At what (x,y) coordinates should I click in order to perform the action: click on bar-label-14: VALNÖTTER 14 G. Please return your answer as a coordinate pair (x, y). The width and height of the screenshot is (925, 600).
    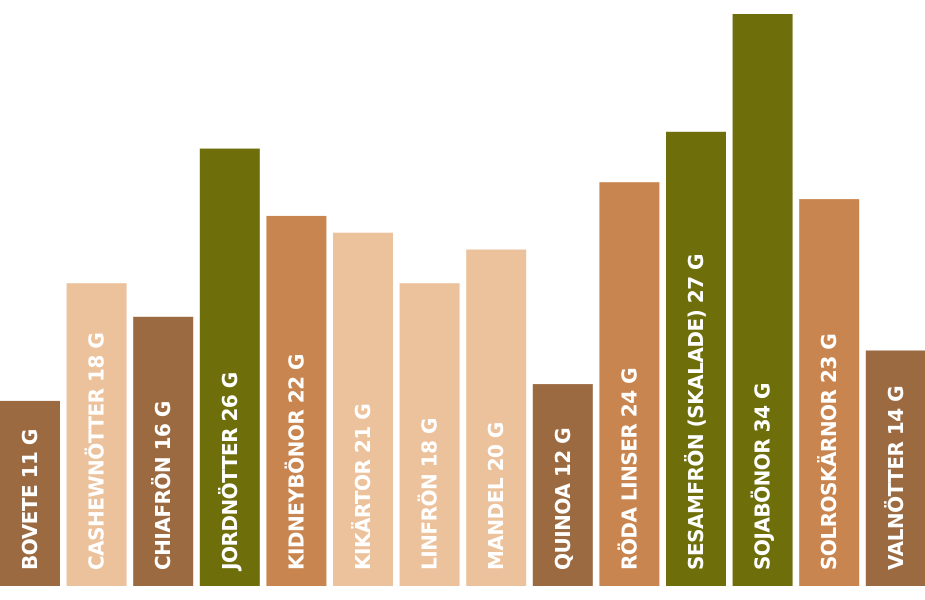
    Looking at the image, I should click on (896, 478).